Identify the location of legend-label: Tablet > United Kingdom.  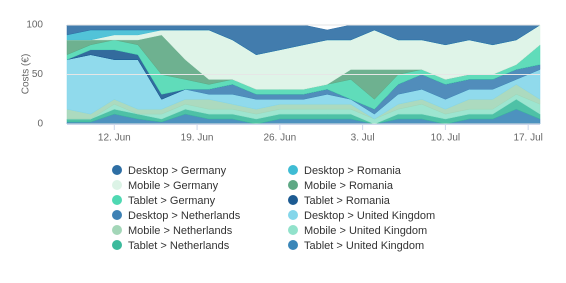
(364, 246).